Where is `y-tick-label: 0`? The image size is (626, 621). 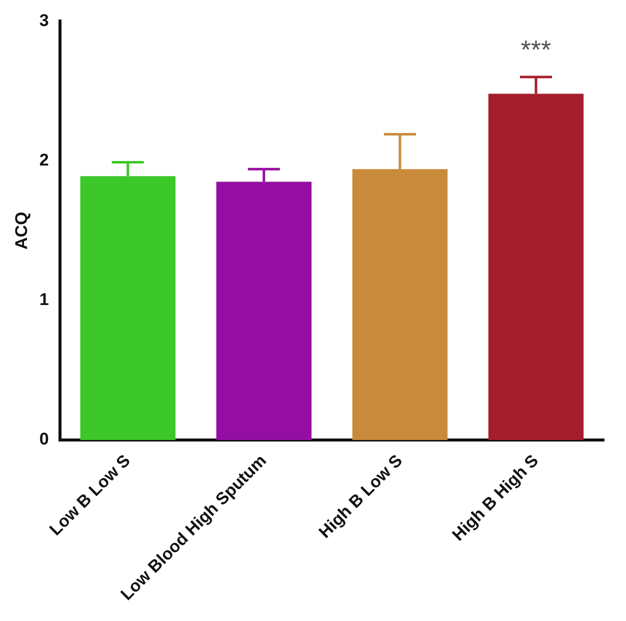
y-tick-label: 0 is located at coordinates (44, 439).